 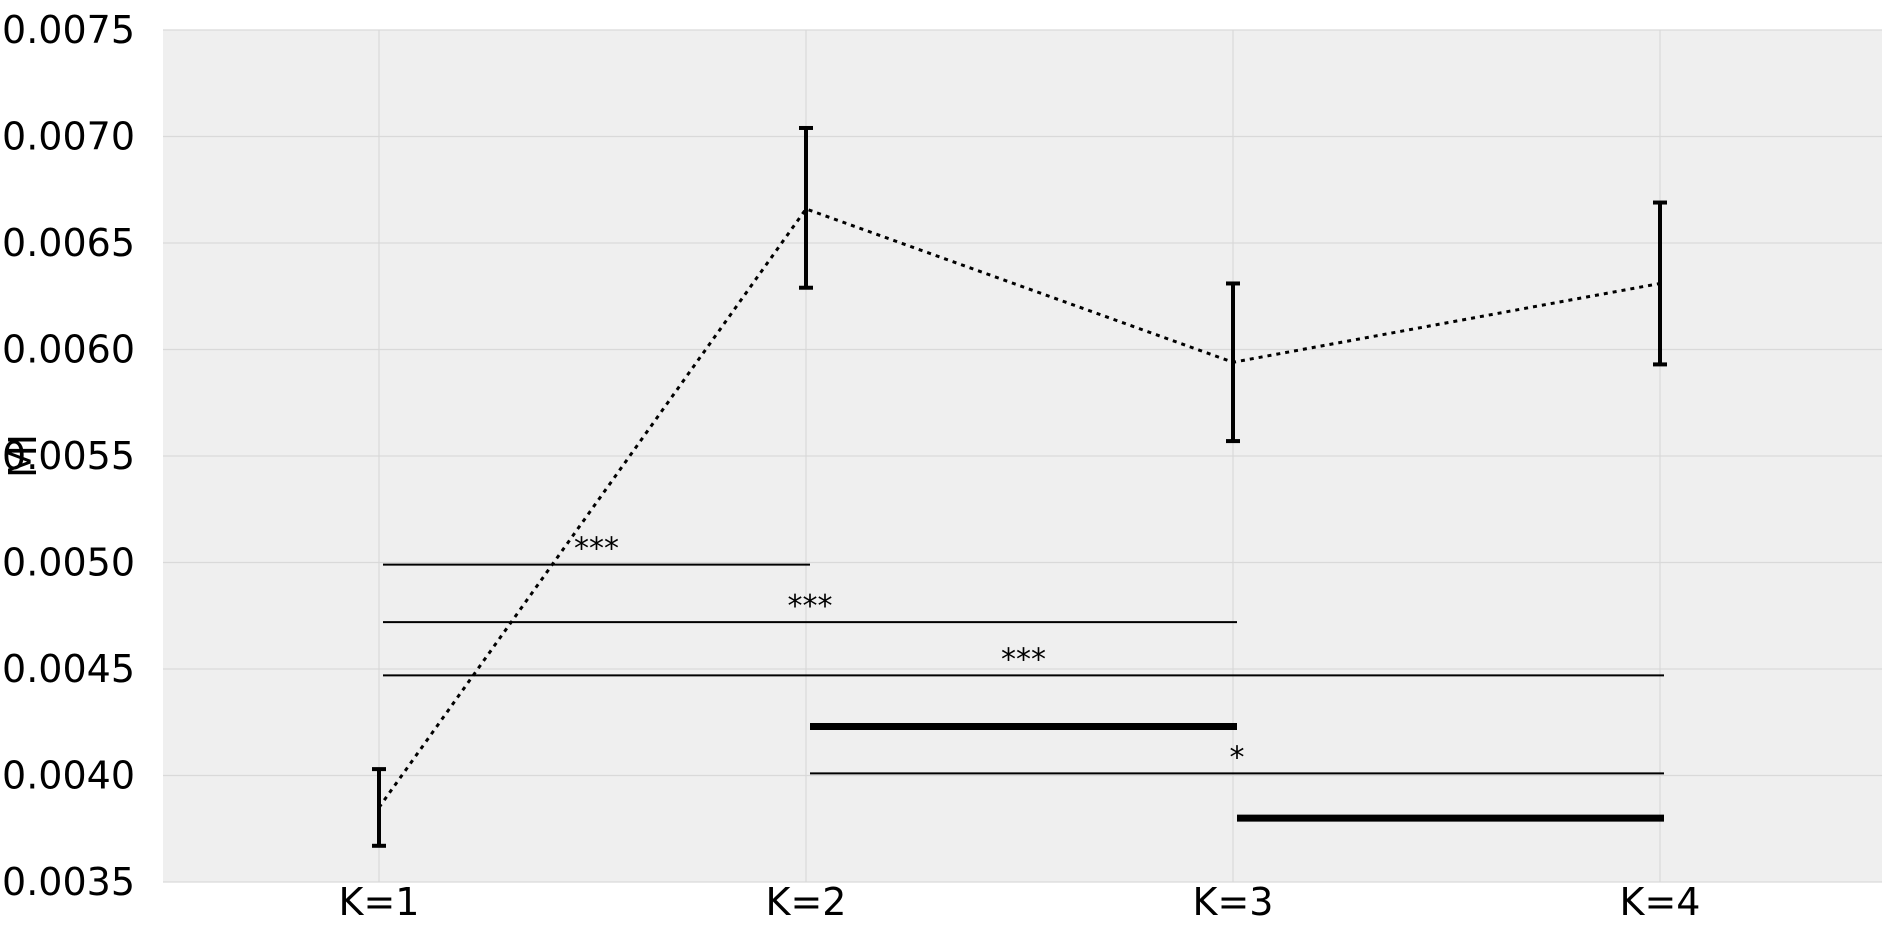 I want to click on x-tick-label: K=3, so click(x=1233, y=902).